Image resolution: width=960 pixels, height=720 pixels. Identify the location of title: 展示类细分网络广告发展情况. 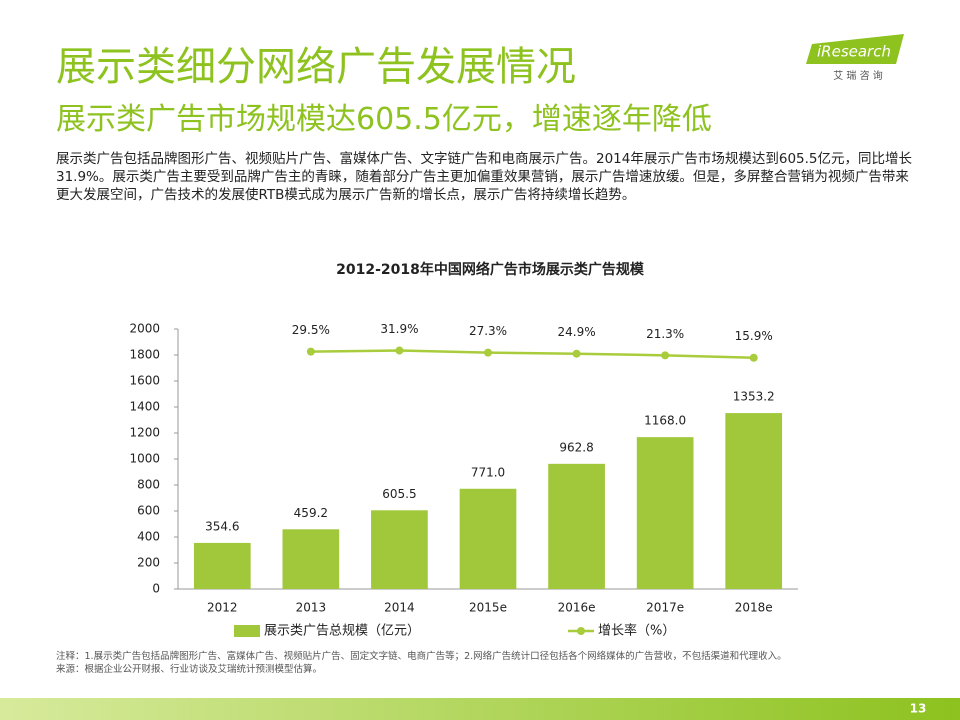
(316, 67).